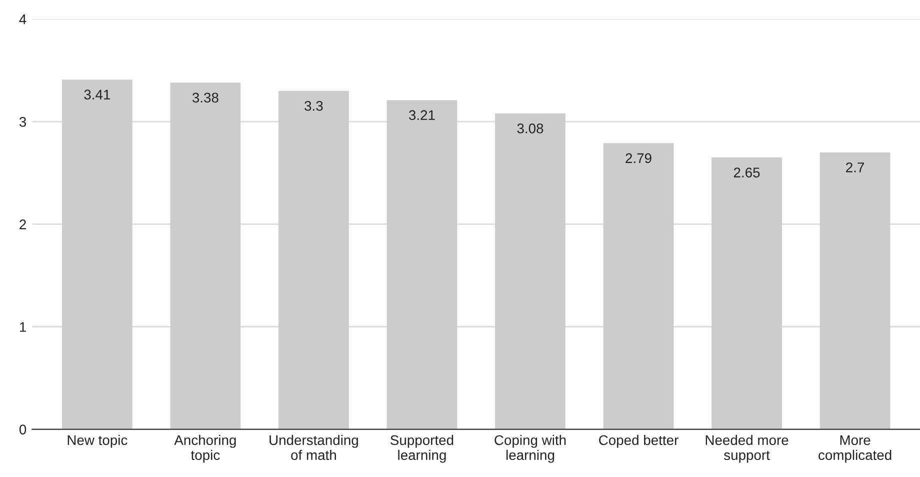 This screenshot has width=920, height=477. Describe the element at coordinates (313, 105) in the screenshot. I see `data-label: 3.3` at that location.